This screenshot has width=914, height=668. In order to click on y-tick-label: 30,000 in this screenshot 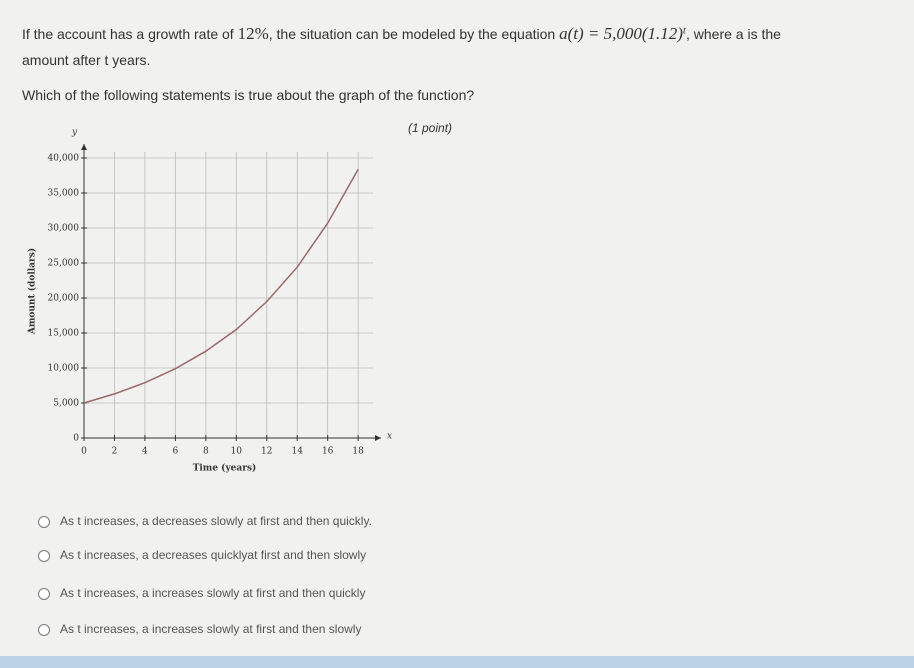, I will do `click(64, 229)`.